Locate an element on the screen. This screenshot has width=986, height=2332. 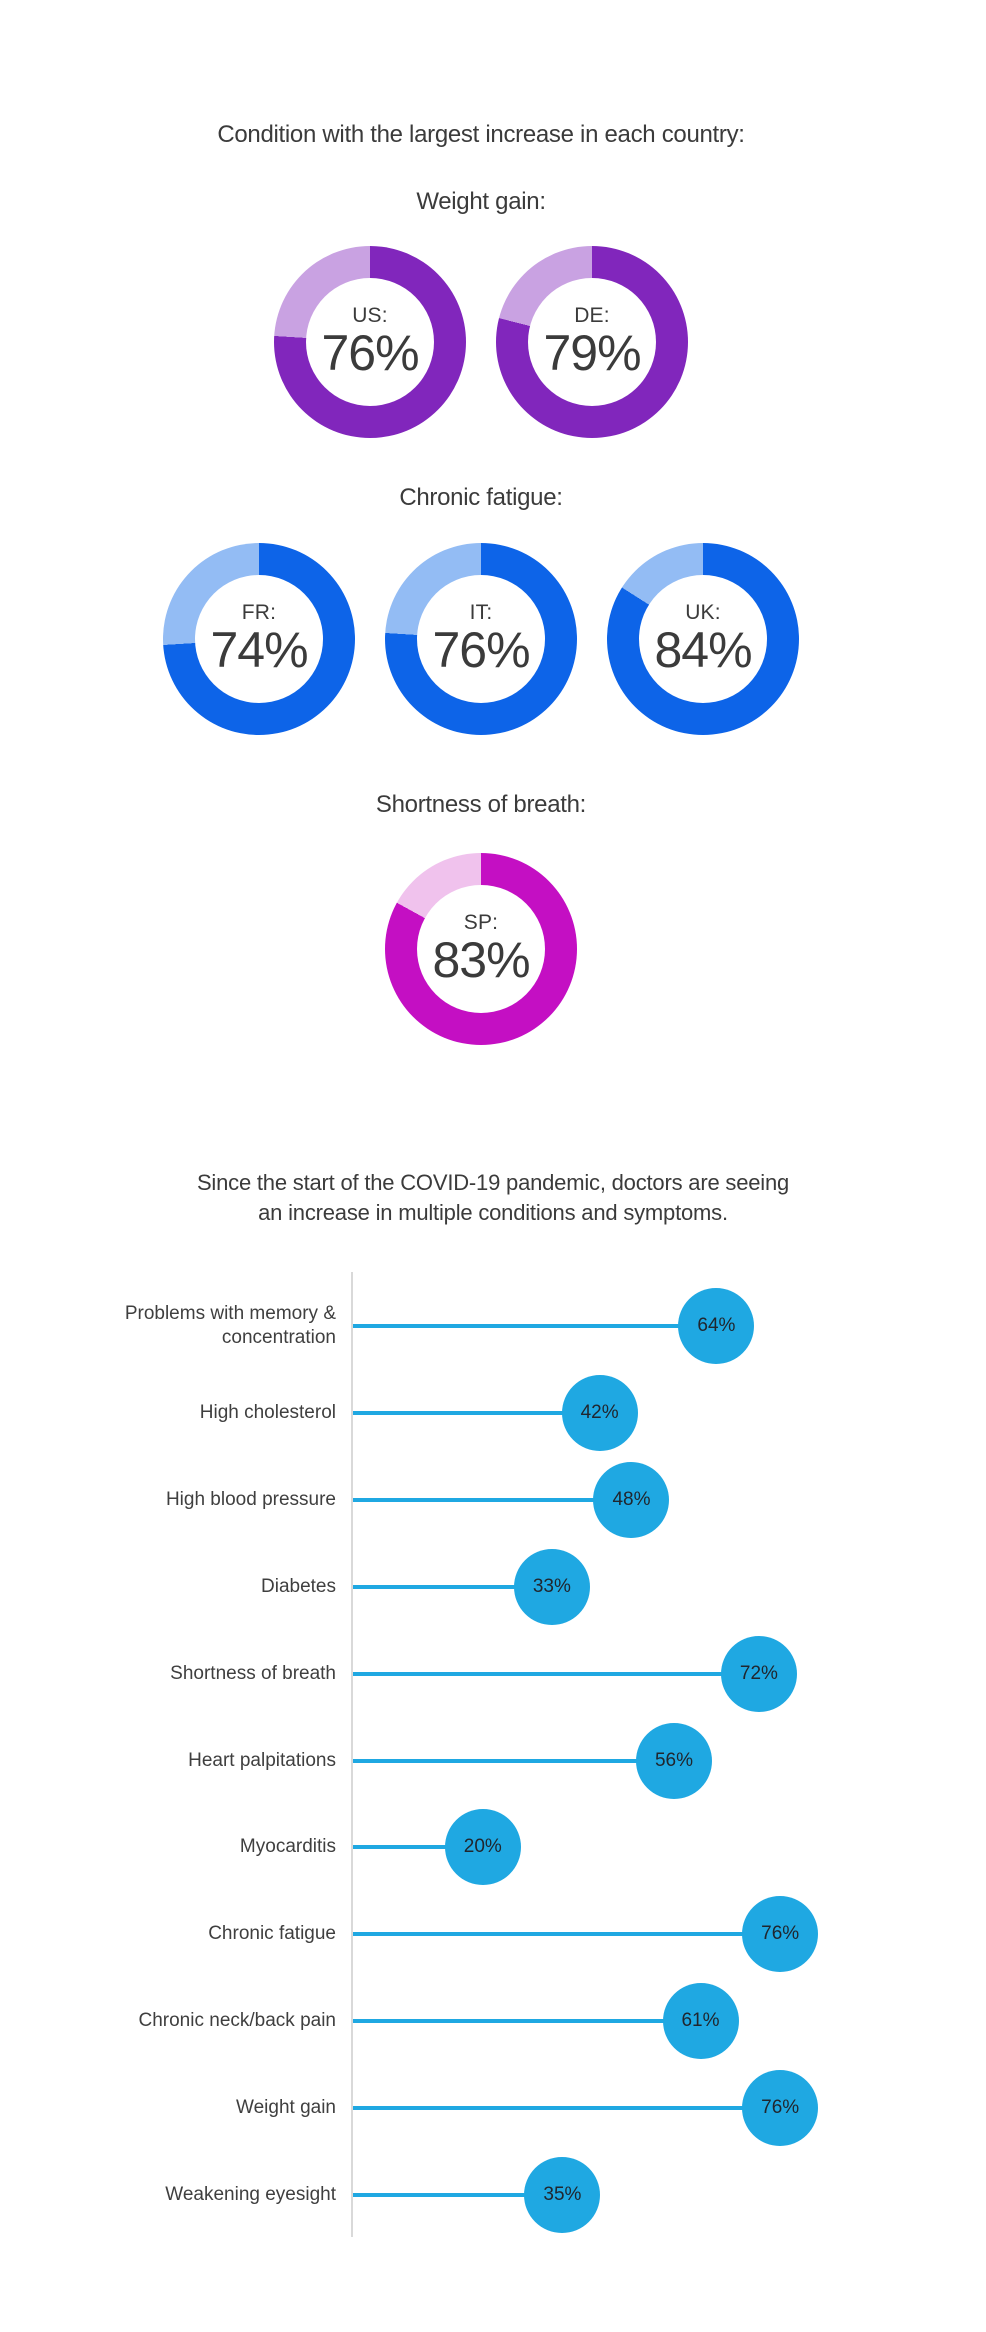
donut-row: SP: 83% is located at coordinates (481, 949).